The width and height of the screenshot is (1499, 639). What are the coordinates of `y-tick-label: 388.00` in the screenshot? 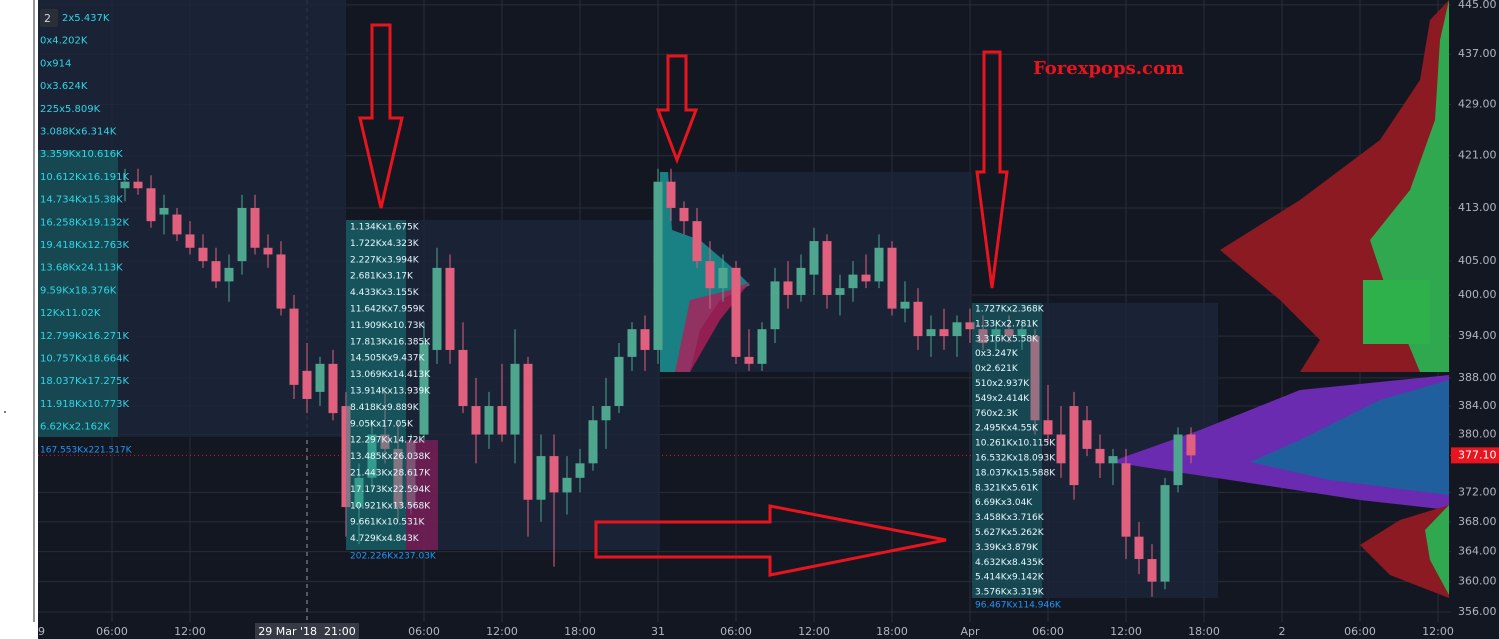 It's located at (1477, 377).